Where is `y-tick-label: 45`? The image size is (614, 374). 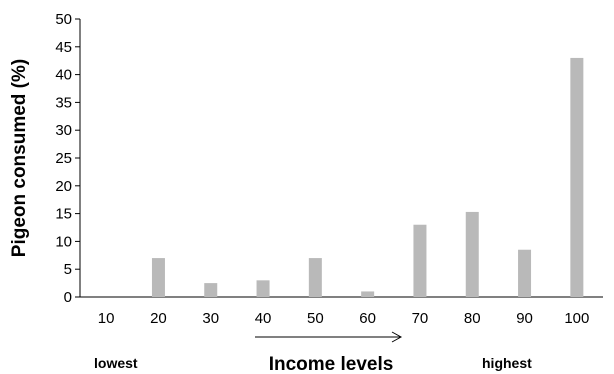
y-tick-label: 45 is located at coordinates (63, 47).